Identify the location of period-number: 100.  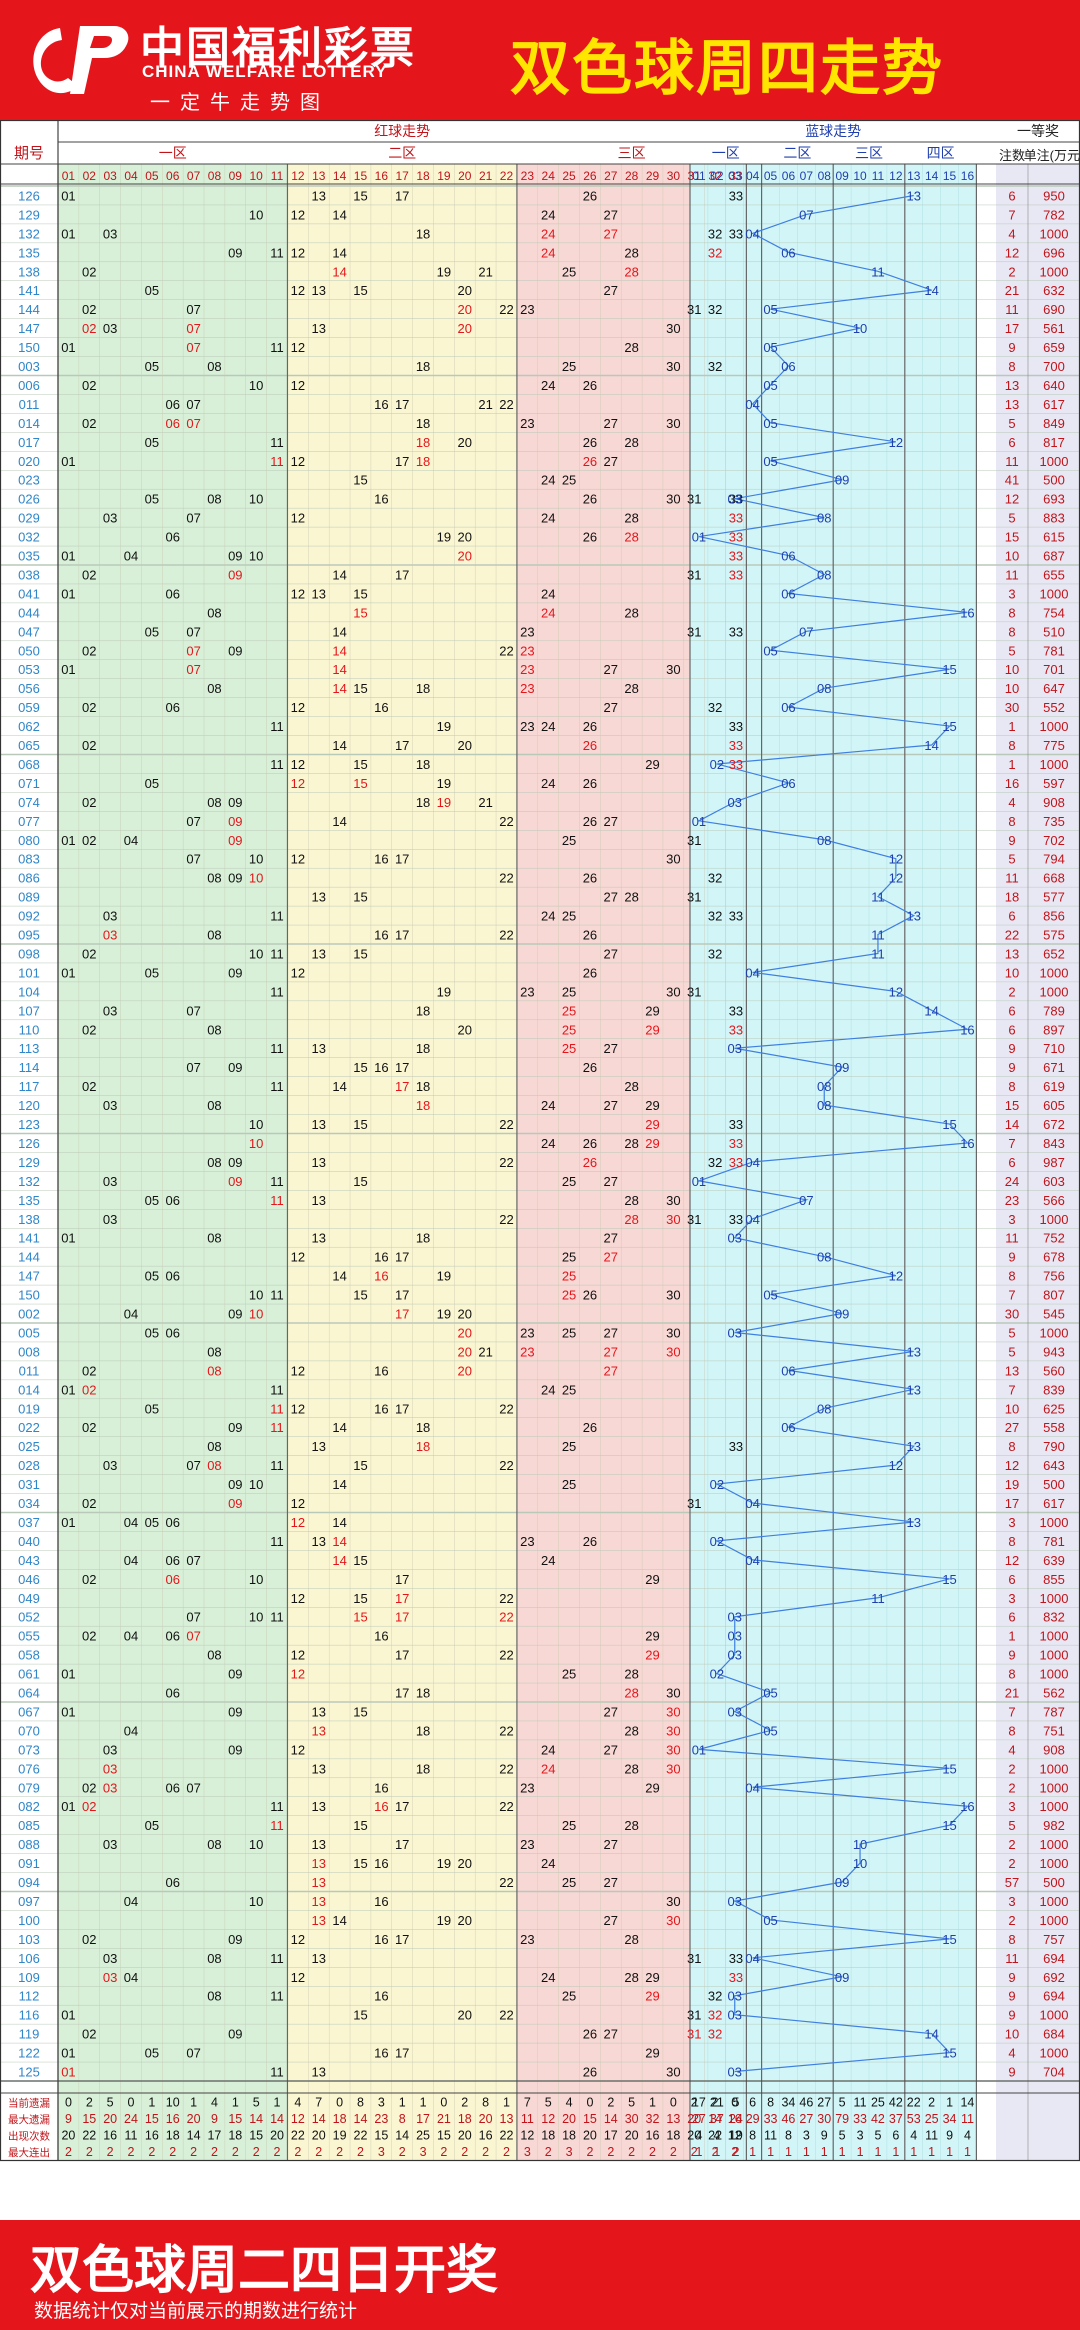
(29, 1920).